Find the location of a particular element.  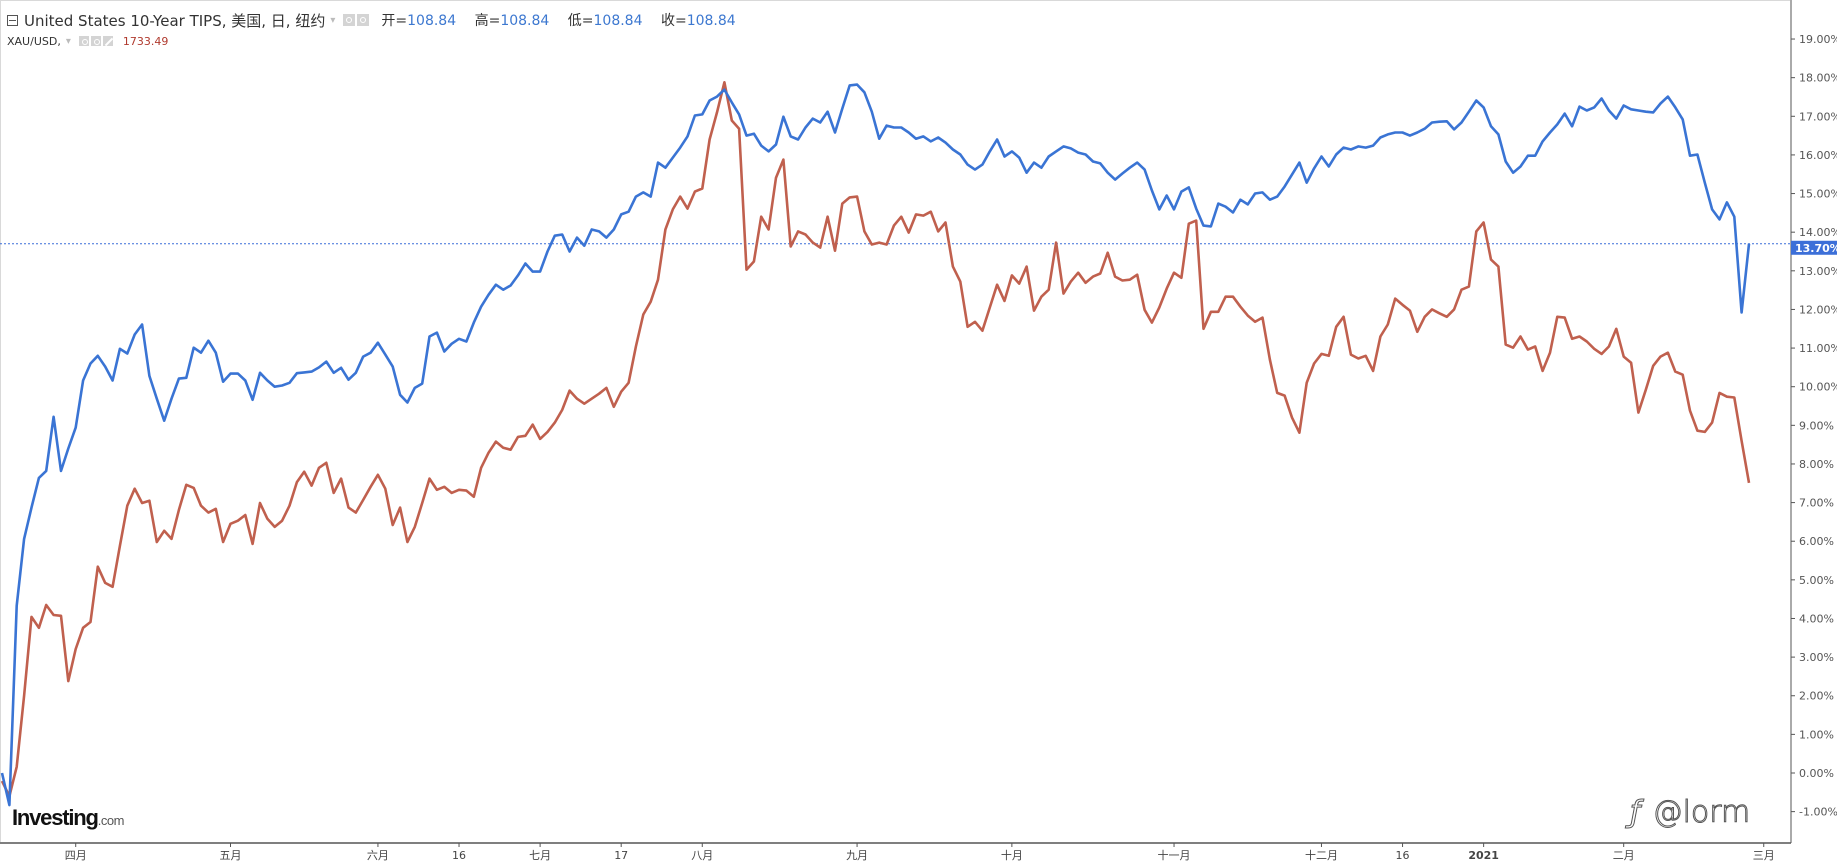

watermark: ƒ @lorm is located at coordinates (1690, 813).